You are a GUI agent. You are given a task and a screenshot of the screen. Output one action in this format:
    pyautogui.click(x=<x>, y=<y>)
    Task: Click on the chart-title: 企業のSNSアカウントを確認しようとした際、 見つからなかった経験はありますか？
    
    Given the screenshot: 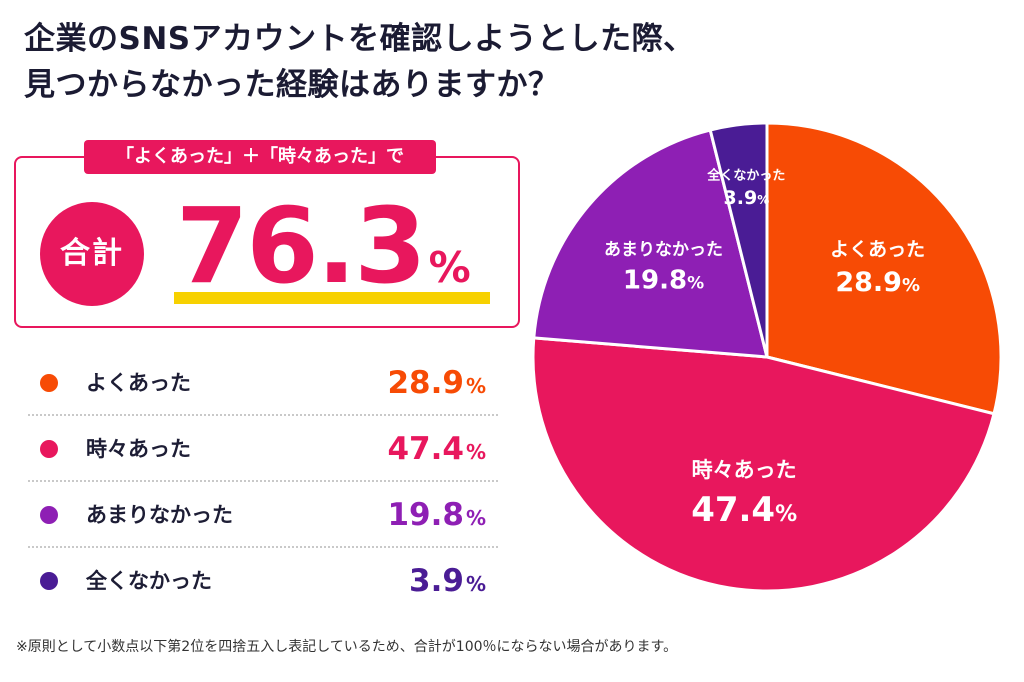 What is the action you would take?
    pyautogui.click(x=364, y=62)
    